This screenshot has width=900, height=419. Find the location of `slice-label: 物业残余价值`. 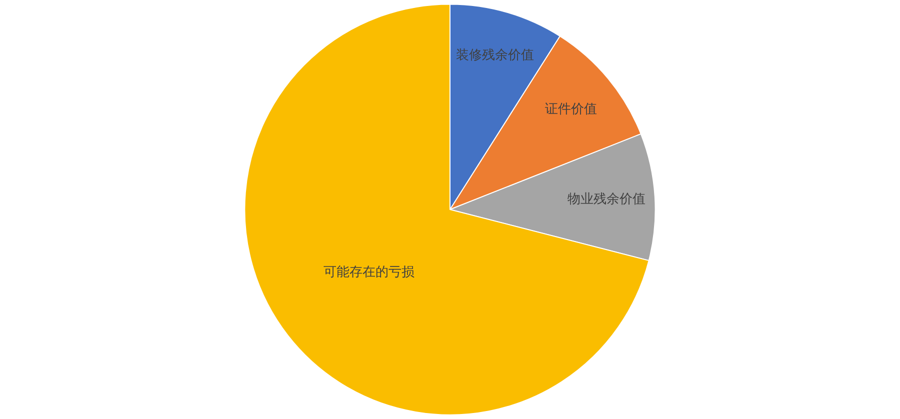

slice-label: 物业残余价值 is located at coordinates (607, 200).